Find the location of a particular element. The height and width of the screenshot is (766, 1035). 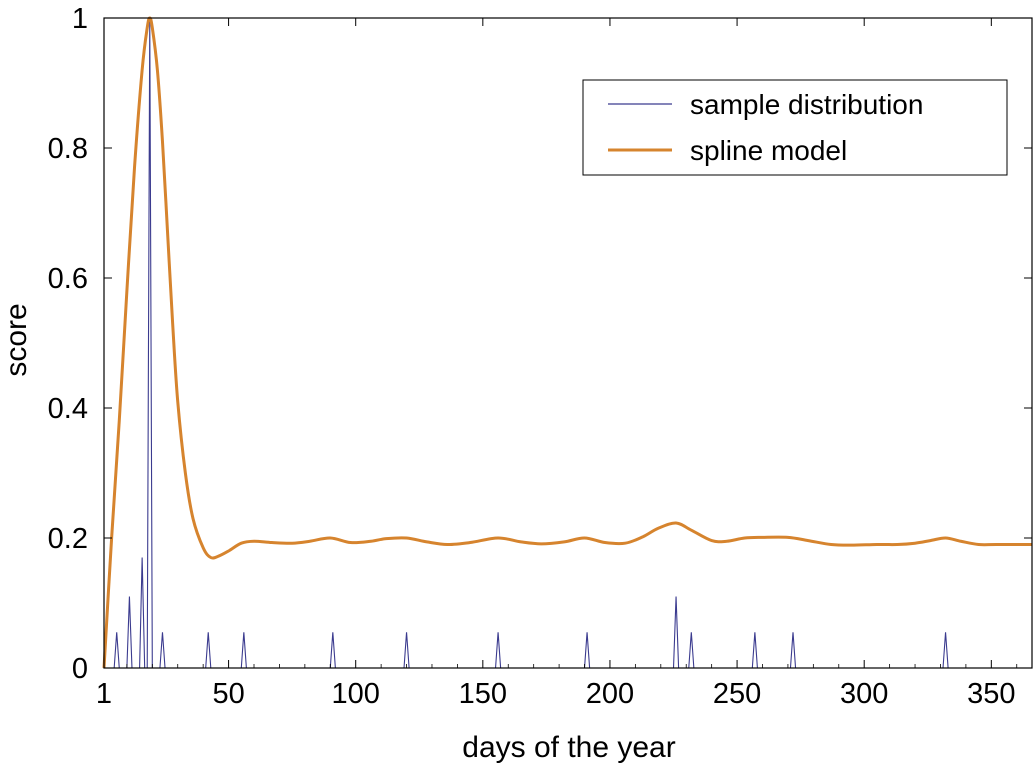

x-tick-label: 200 is located at coordinates (610, 694).